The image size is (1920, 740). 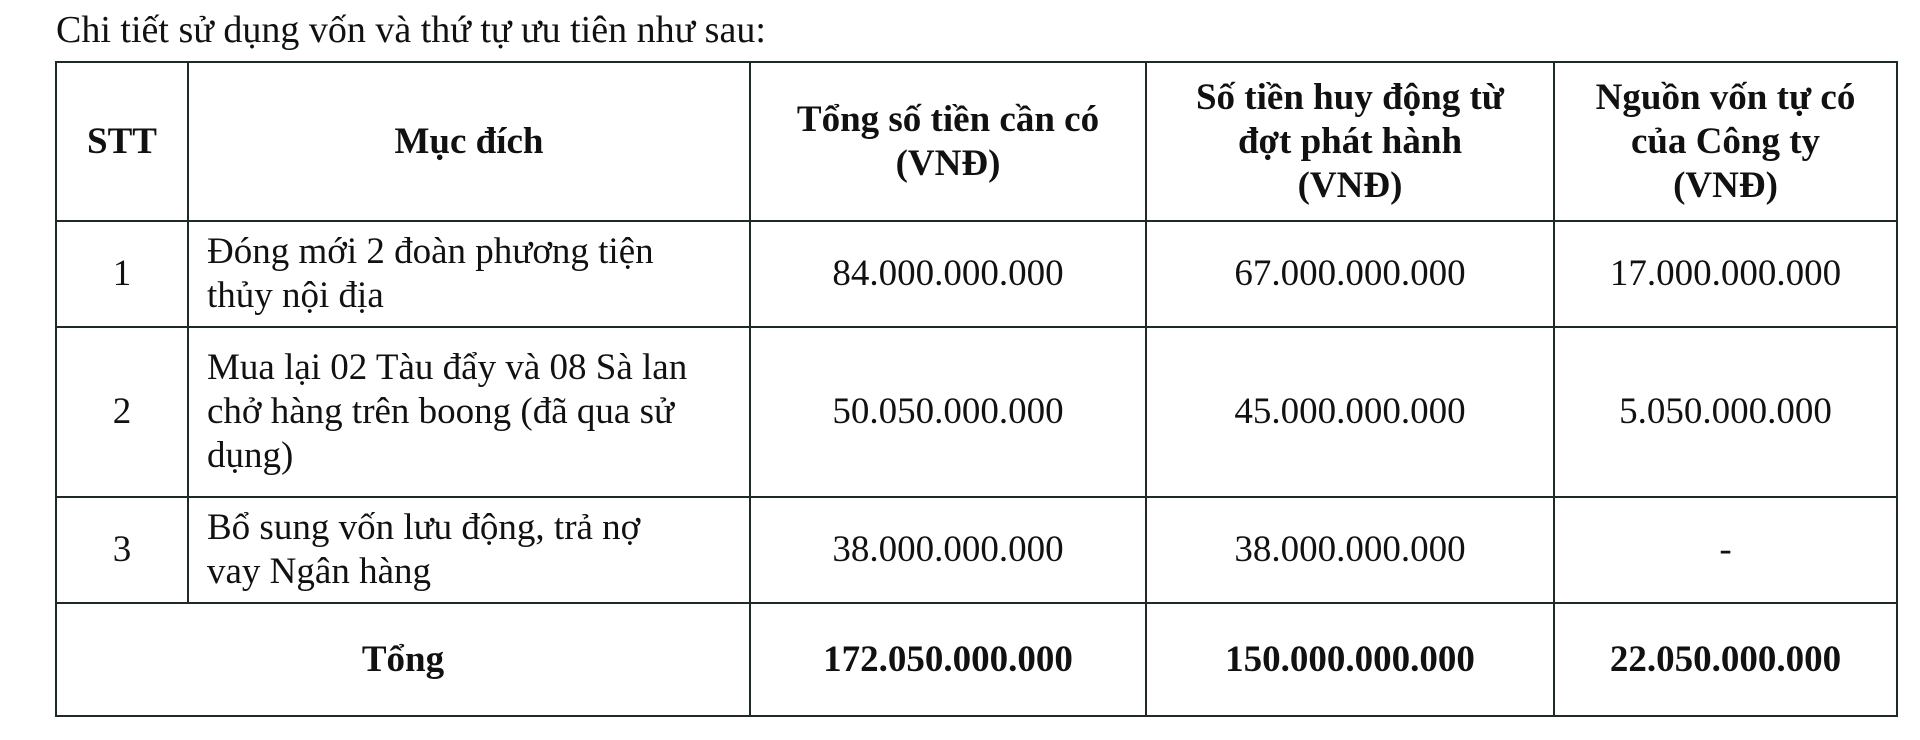 I want to click on header-stt: STT, so click(x=122, y=141).